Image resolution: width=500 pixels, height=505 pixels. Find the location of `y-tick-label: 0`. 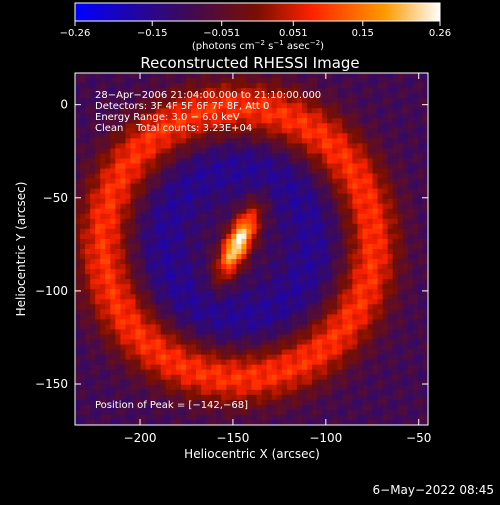

y-tick-label: 0 is located at coordinates (64, 105).